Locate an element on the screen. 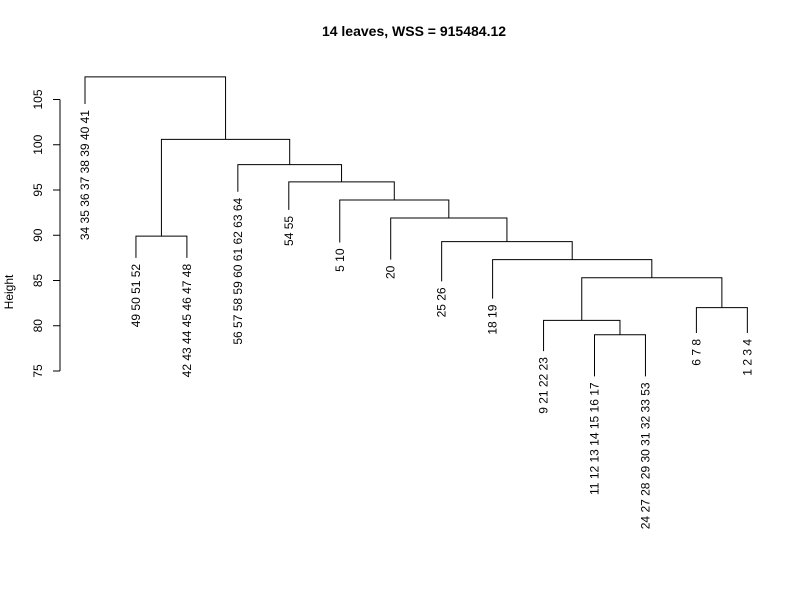 The width and height of the screenshot is (800, 600). y-axis-label: Height is located at coordinates (9, 291).